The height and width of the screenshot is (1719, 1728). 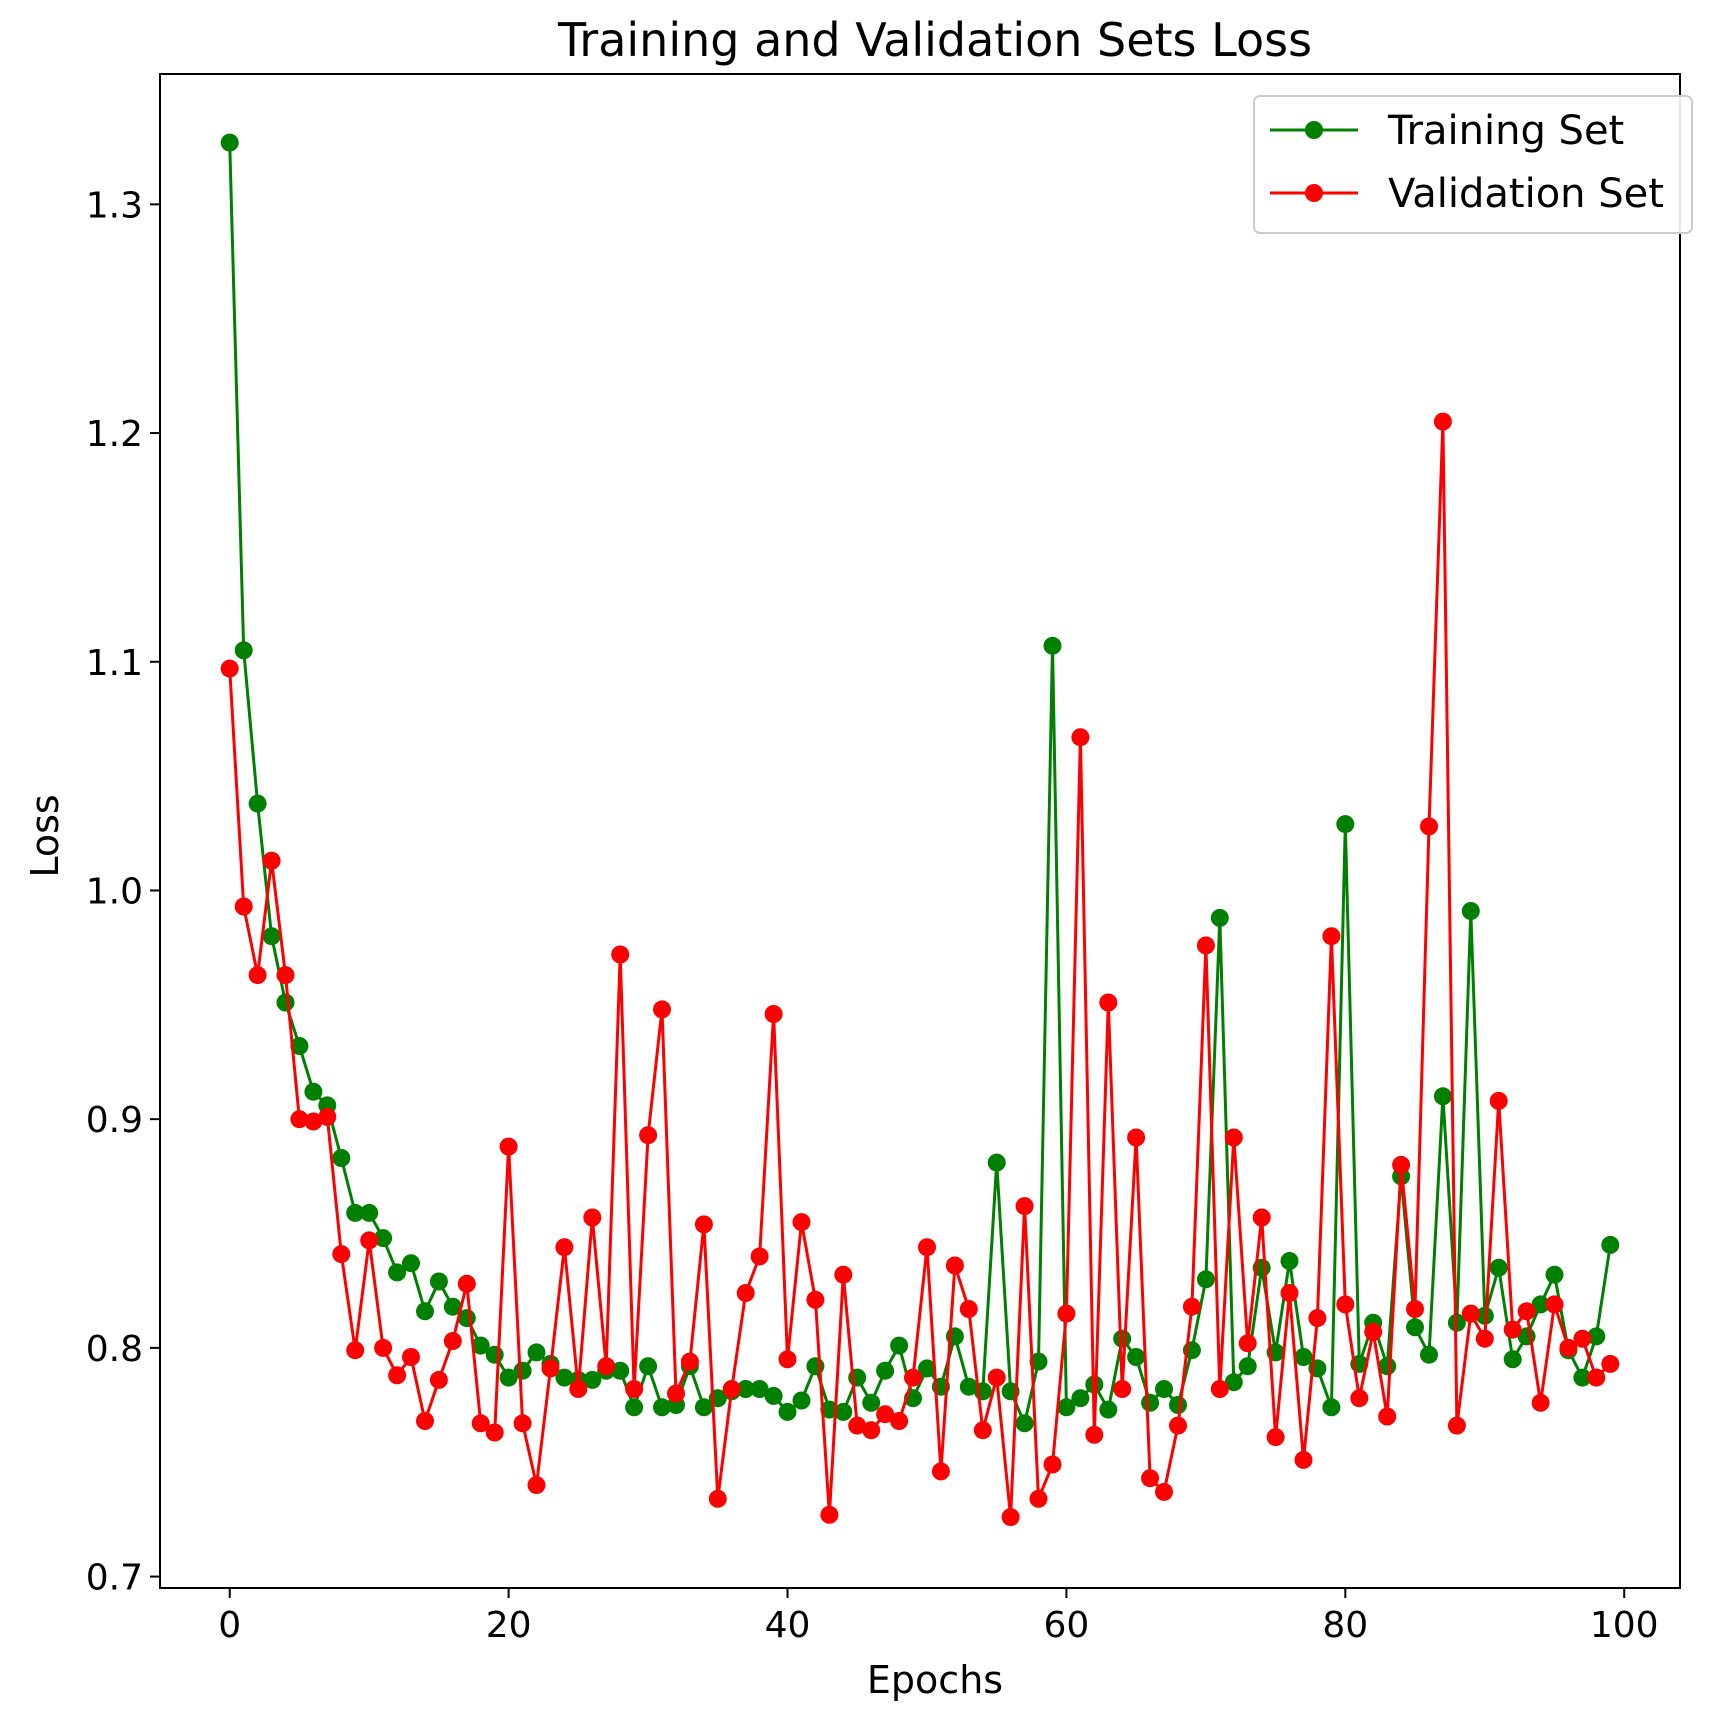 I want to click on legend-marker-training, so click(x=1314, y=130).